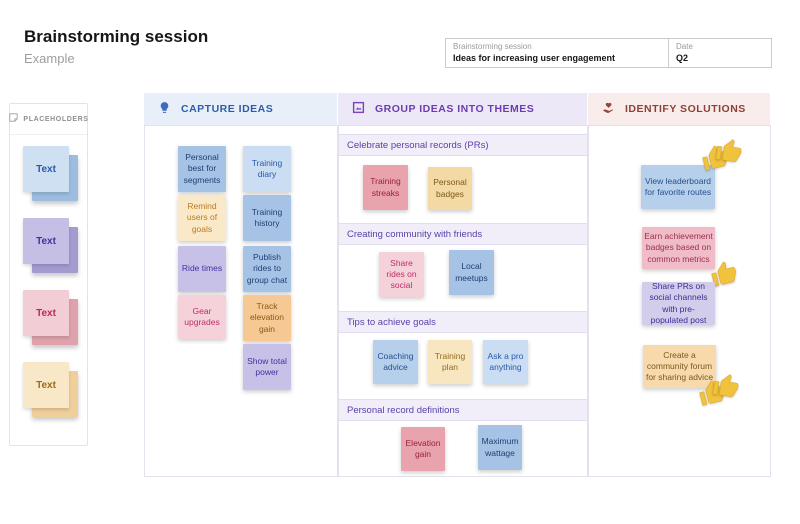  Describe the element at coordinates (395, 362) in the screenshot. I see `sticky-note: Coaching advice` at that location.